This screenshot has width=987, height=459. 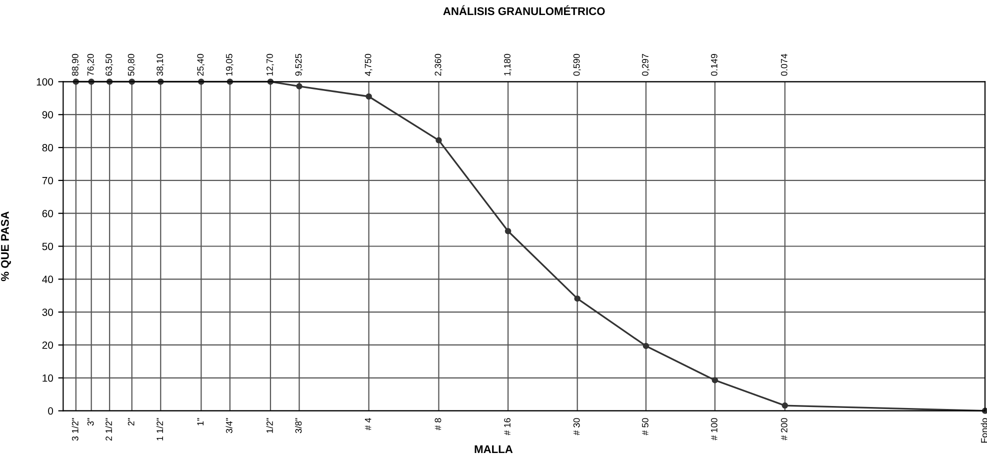 I want to click on x-axis-title: MALLA, so click(x=493, y=449).